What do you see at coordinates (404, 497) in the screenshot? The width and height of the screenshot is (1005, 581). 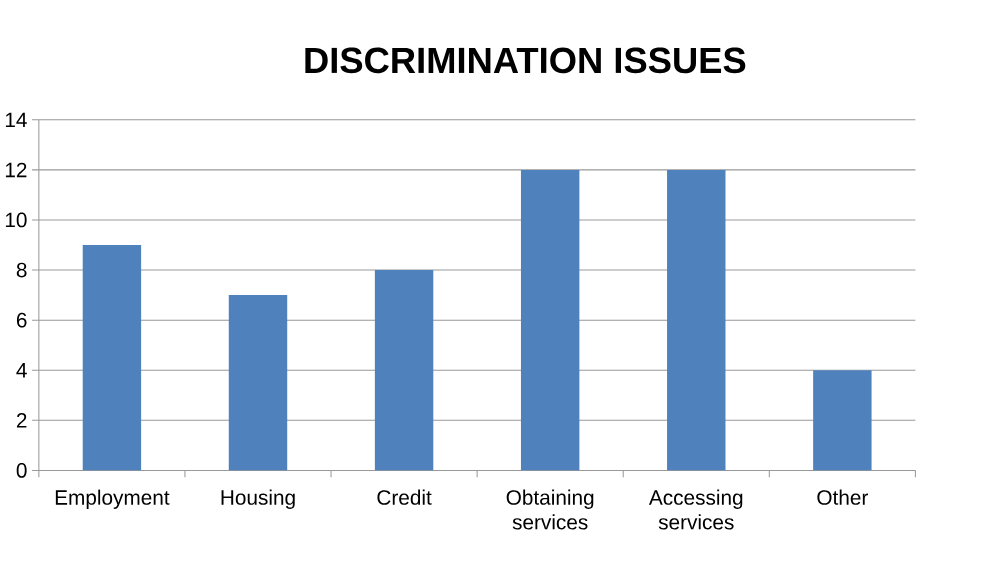 I see `x-tick-label: Credit` at bounding box center [404, 497].